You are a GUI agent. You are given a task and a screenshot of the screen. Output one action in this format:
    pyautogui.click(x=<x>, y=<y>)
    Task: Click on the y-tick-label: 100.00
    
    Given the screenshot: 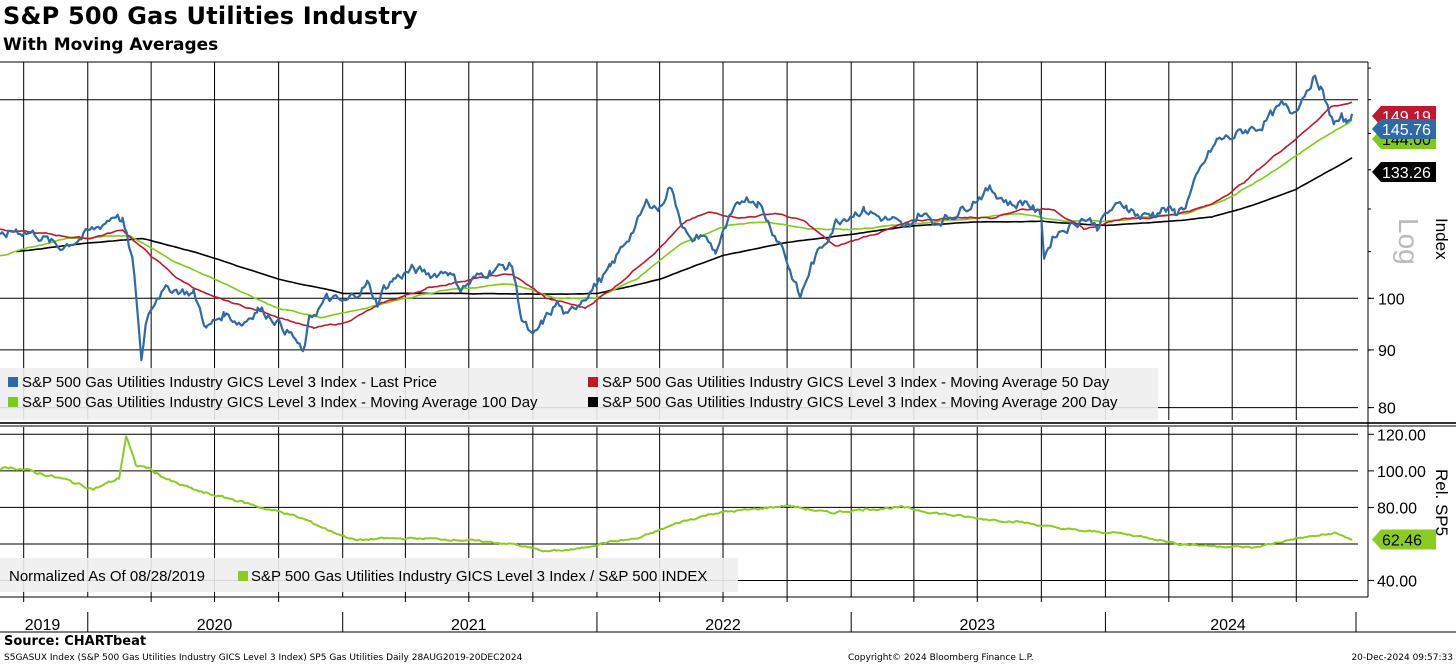 What is the action you would take?
    pyautogui.click(x=1401, y=472)
    